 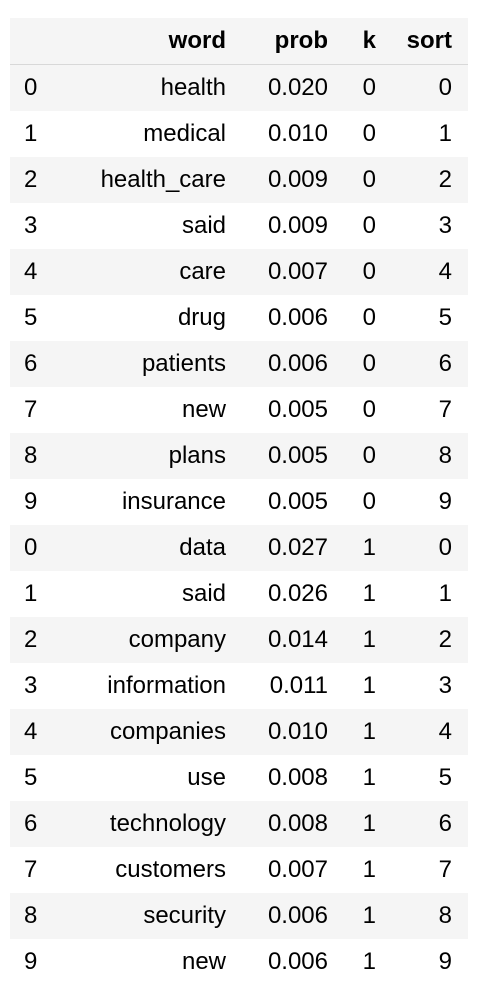 I want to click on table-row: 2 company 0.014 1 2, so click(x=239, y=640).